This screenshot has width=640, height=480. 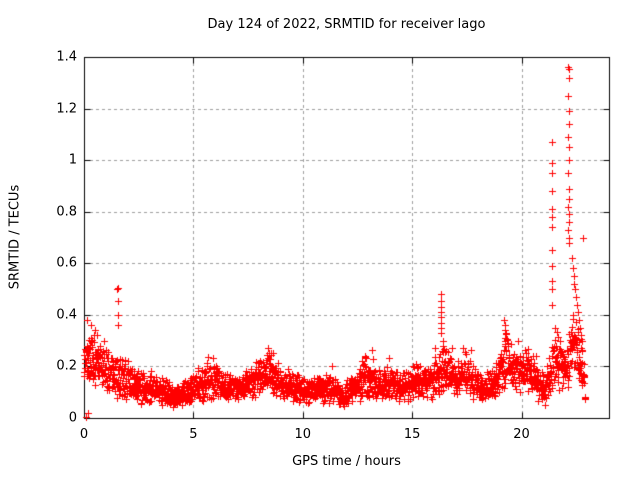 What do you see at coordinates (15, 237) in the screenshot?
I see `y-axis-label: SRMTID / TECUs` at bounding box center [15, 237].